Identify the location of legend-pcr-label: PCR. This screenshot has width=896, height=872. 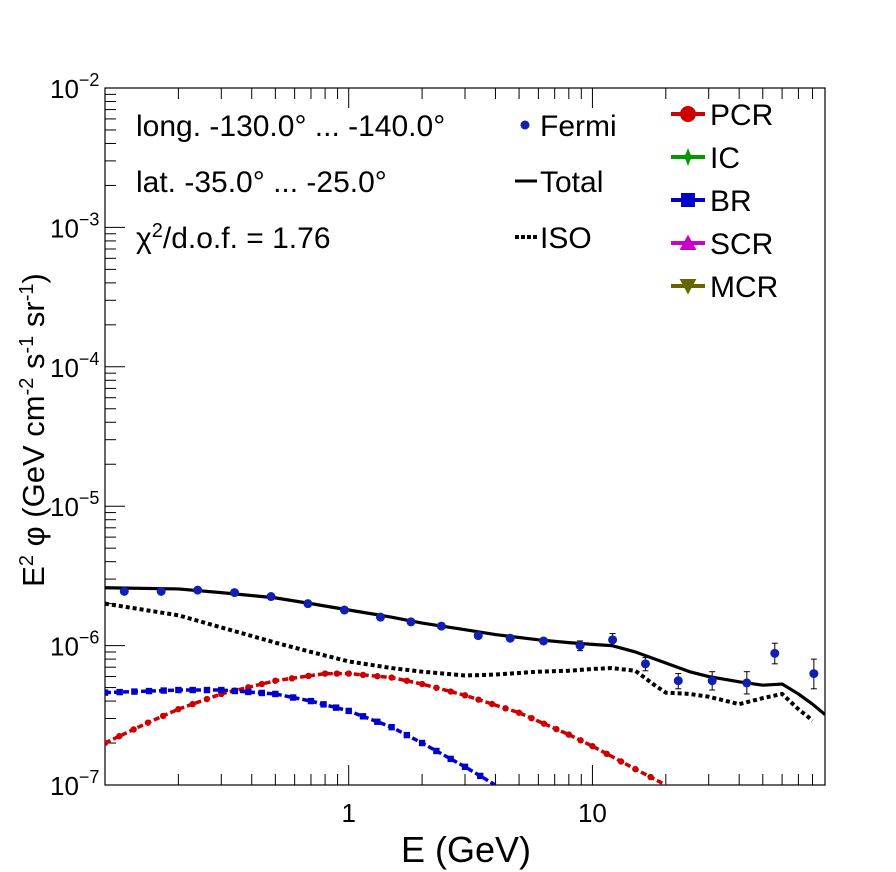
(741, 115).